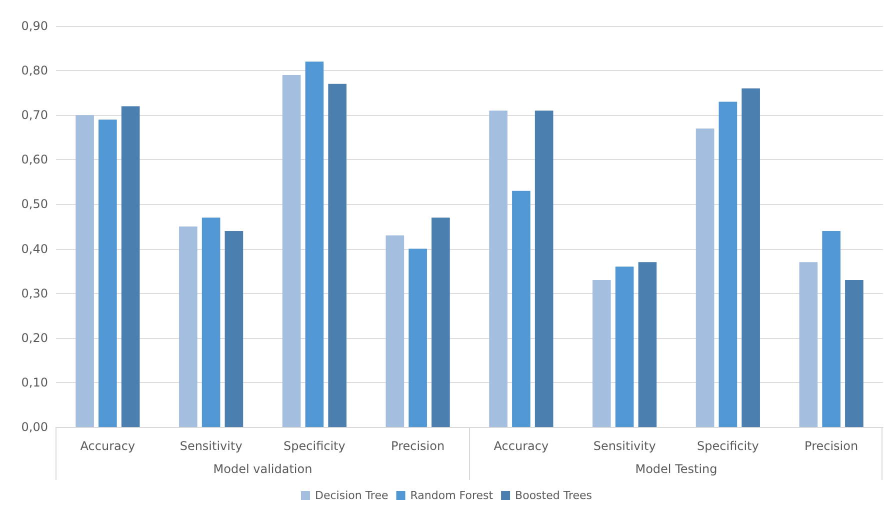  What do you see at coordinates (34, 204) in the screenshot?
I see `y-tick-label: 0,50` at bounding box center [34, 204].